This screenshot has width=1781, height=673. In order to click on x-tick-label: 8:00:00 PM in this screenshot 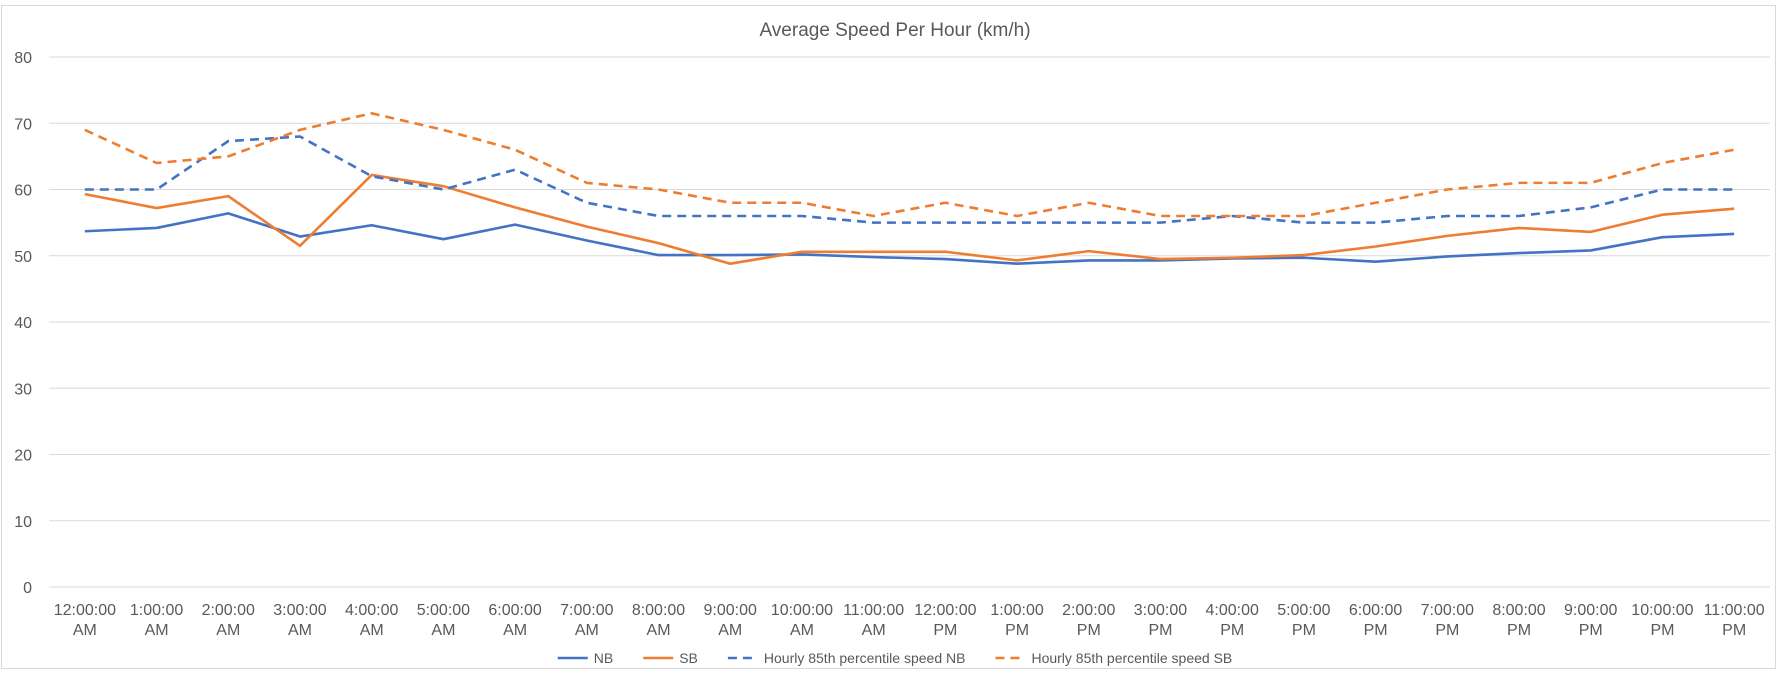, I will do `click(1518, 620)`.